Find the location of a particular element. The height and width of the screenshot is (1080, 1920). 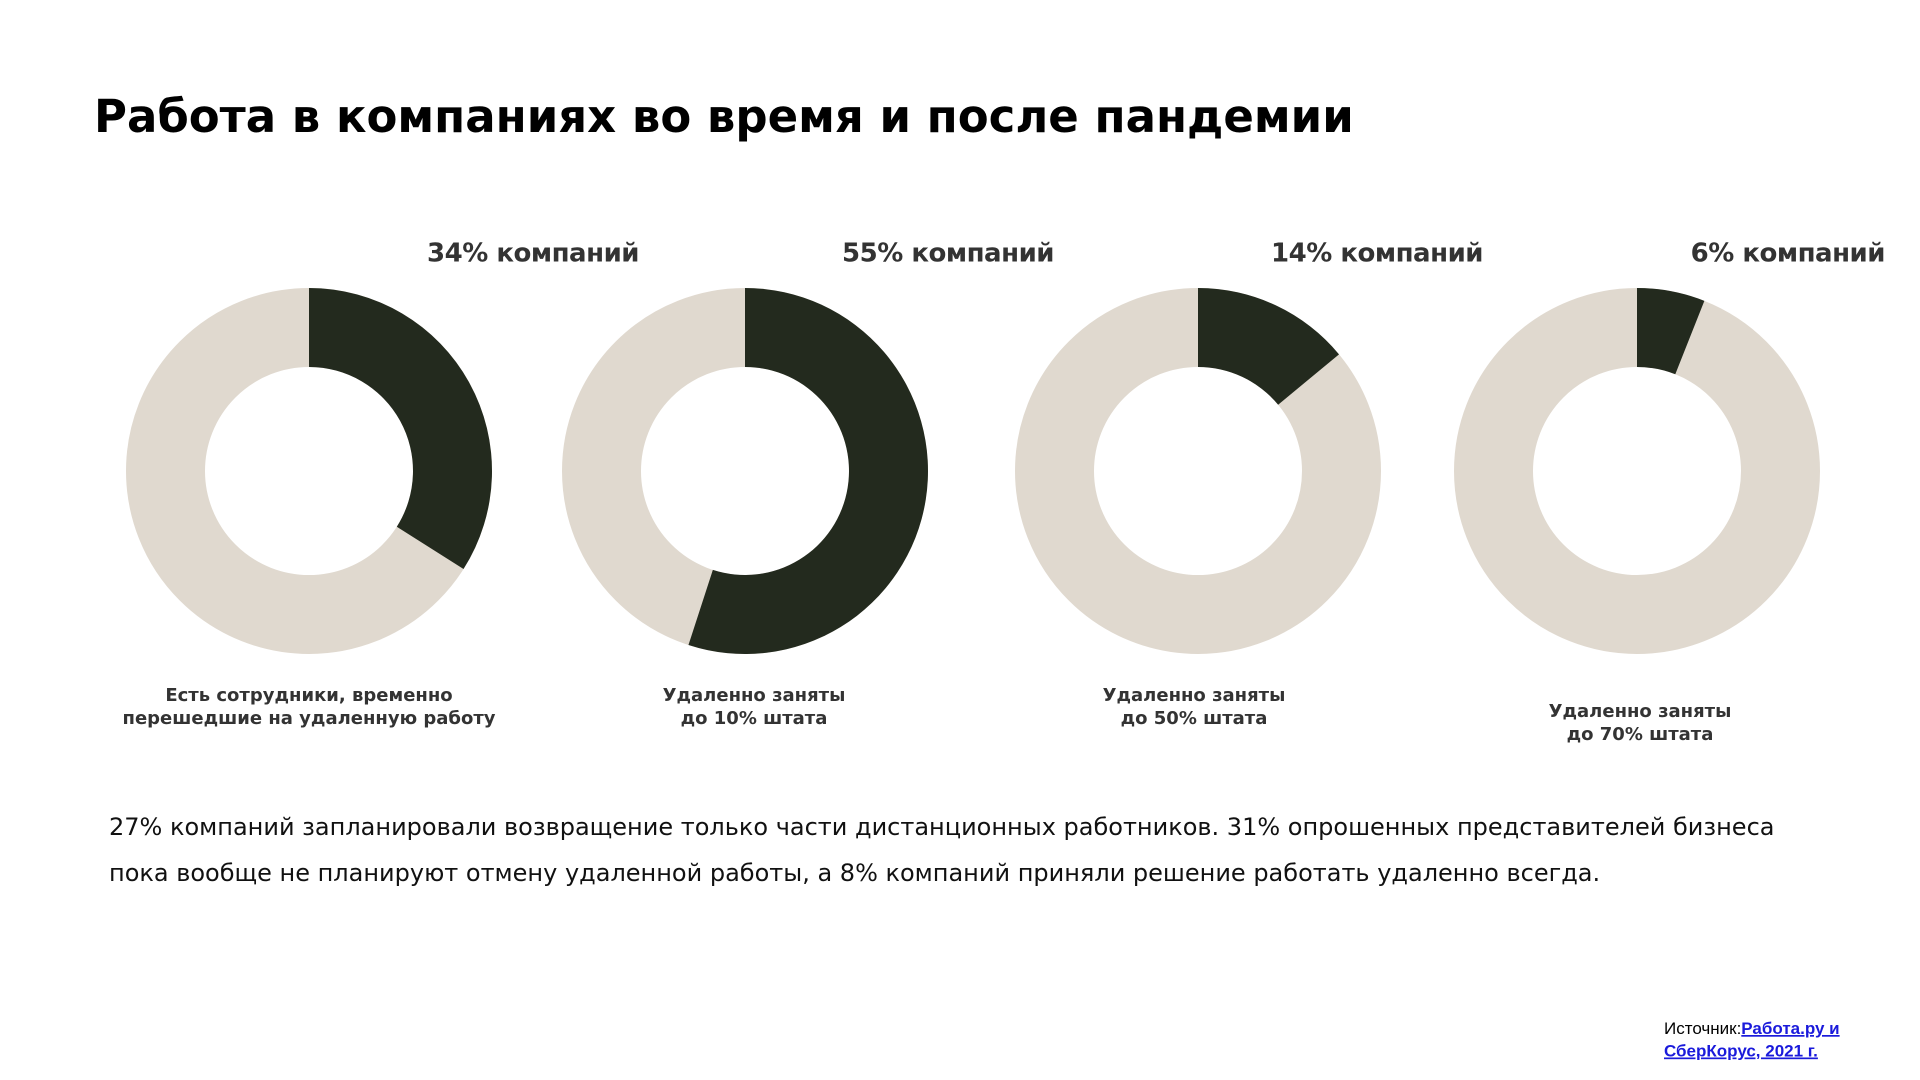

caption: перешедшие на удаленную работу is located at coordinates (309, 718).